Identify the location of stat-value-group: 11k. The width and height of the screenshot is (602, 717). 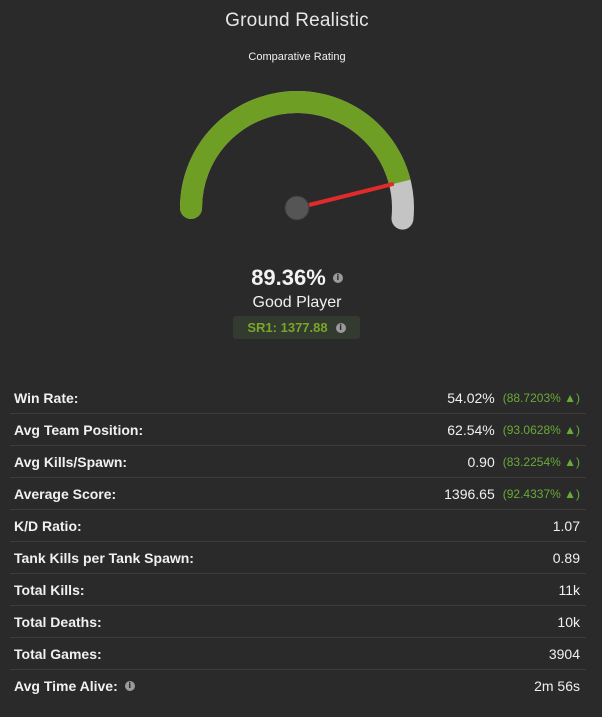
(569, 590).